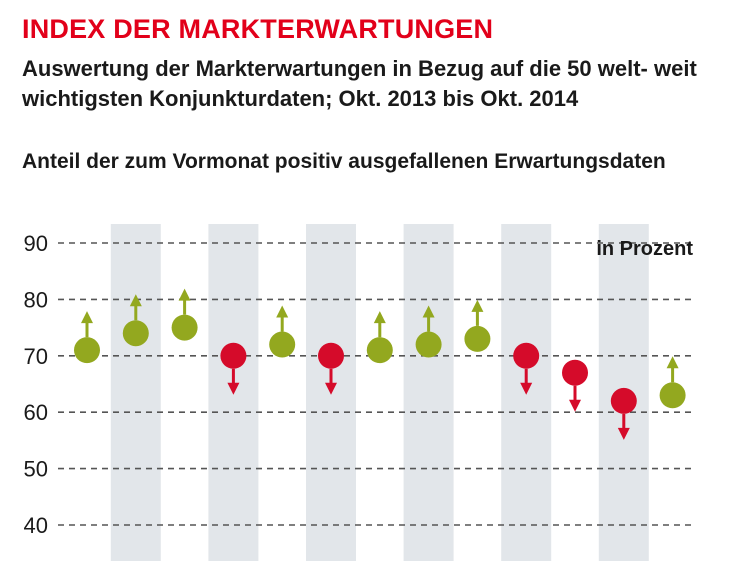  I want to click on y-tick-label: 90, so click(36, 243).